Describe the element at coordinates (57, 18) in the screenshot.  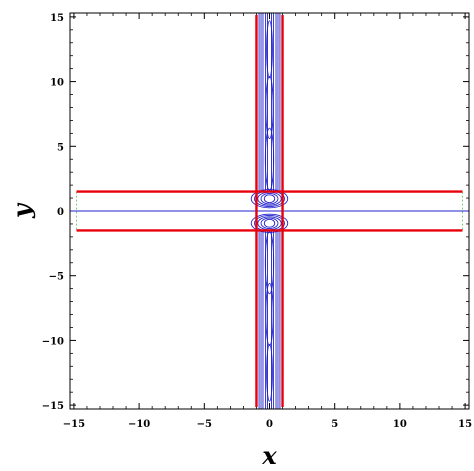
I see `y-tick-label: 15` at that location.